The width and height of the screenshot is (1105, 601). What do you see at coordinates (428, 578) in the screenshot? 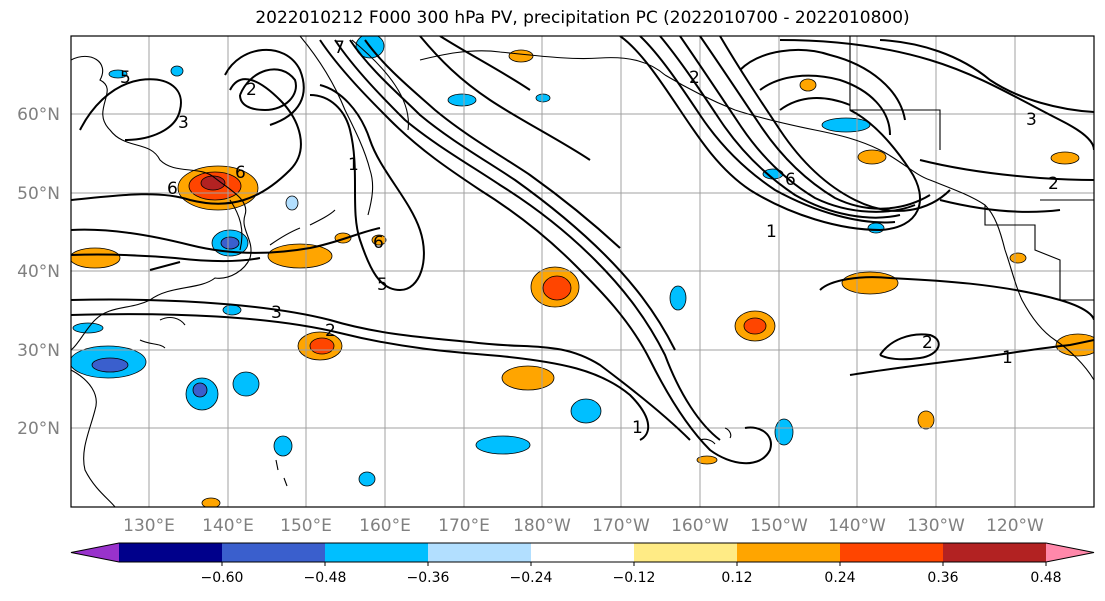
I see `colorbar-tick-label: −0.36` at bounding box center [428, 578].